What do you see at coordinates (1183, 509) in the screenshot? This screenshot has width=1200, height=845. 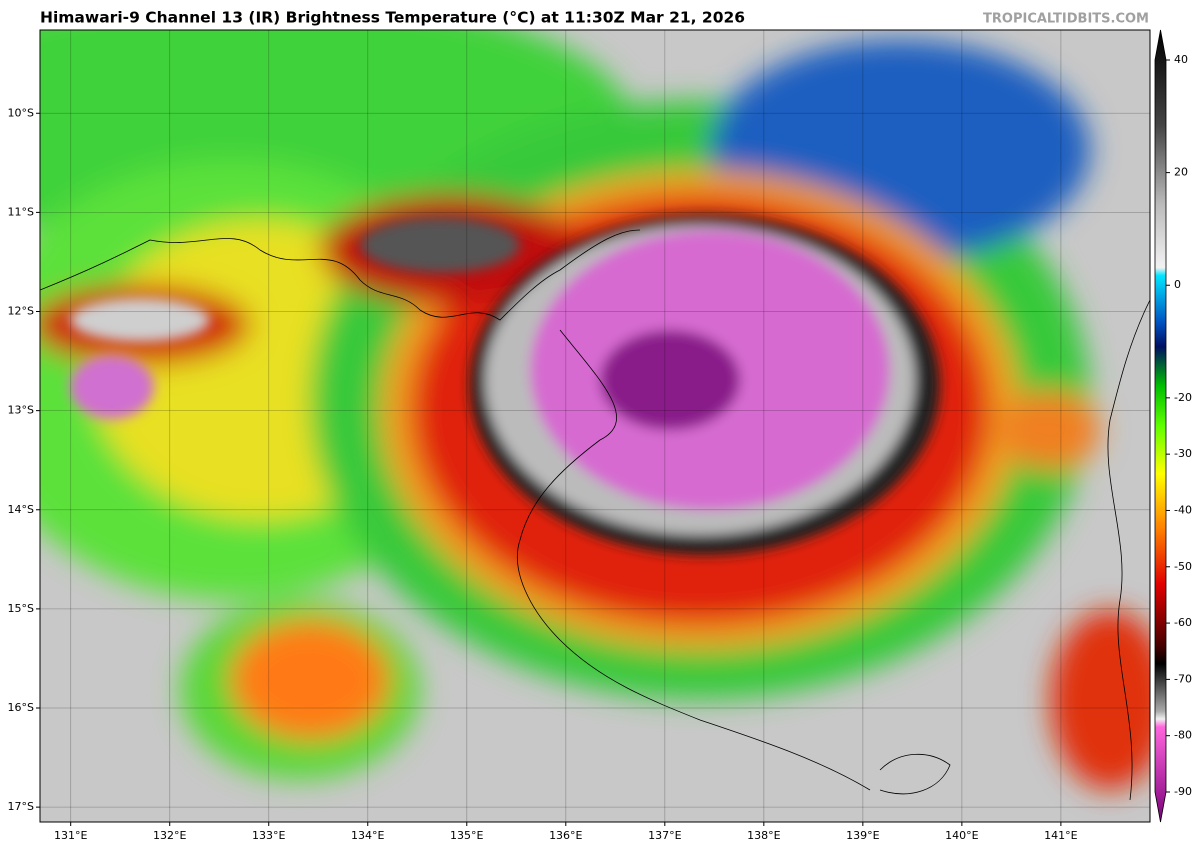 I see `colorbar-tick-label: -40` at bounding box center [1183, 509].